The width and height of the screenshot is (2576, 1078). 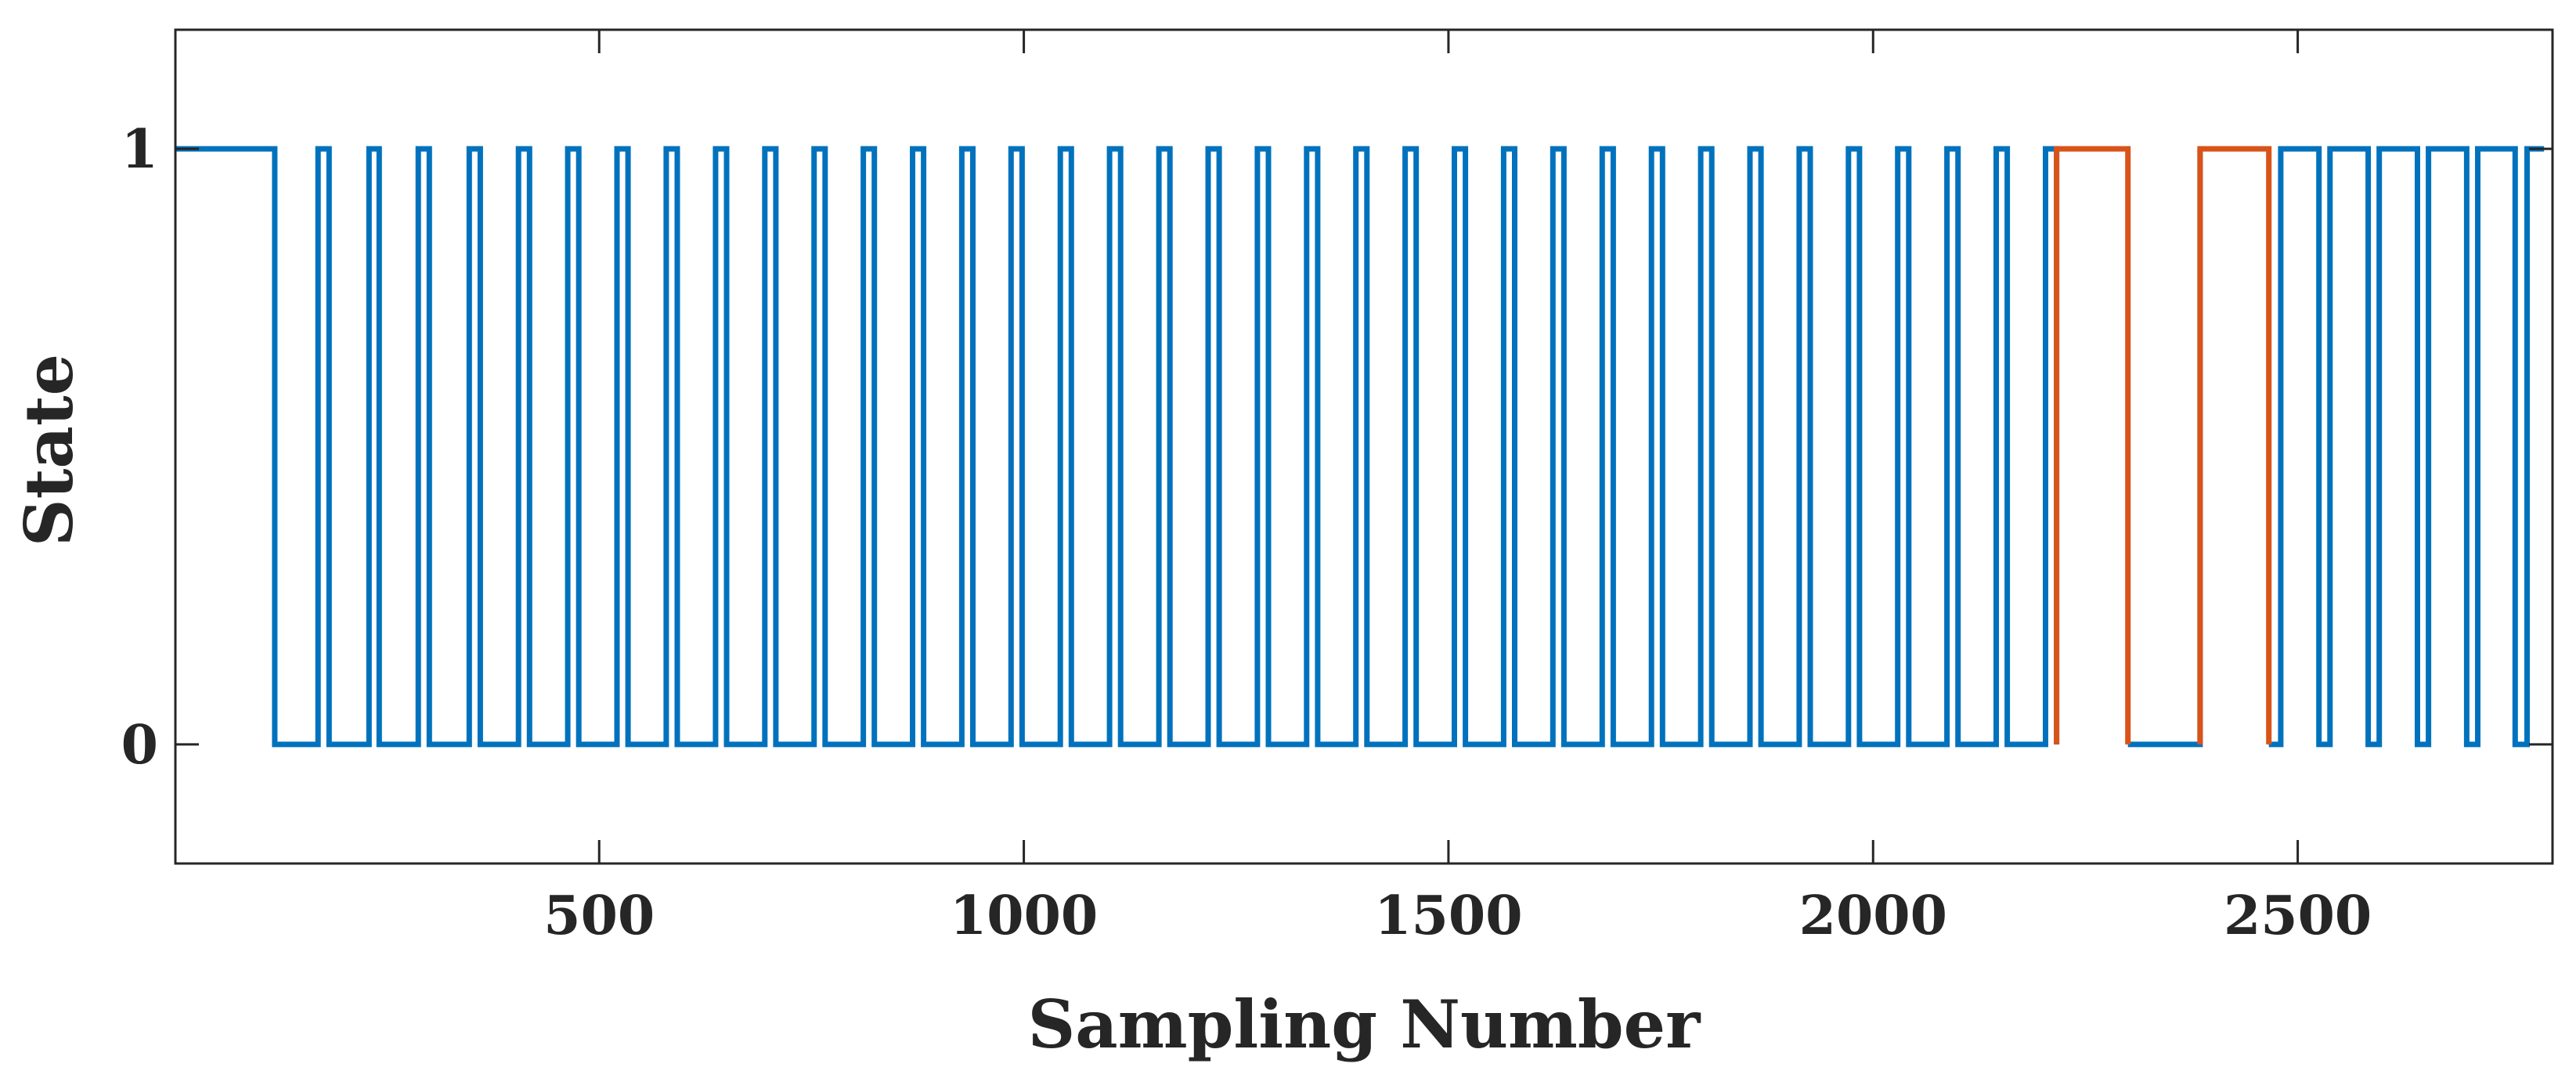 I want to click on x-axis-label: Sampling Number, so click(x=1364, y=1024).